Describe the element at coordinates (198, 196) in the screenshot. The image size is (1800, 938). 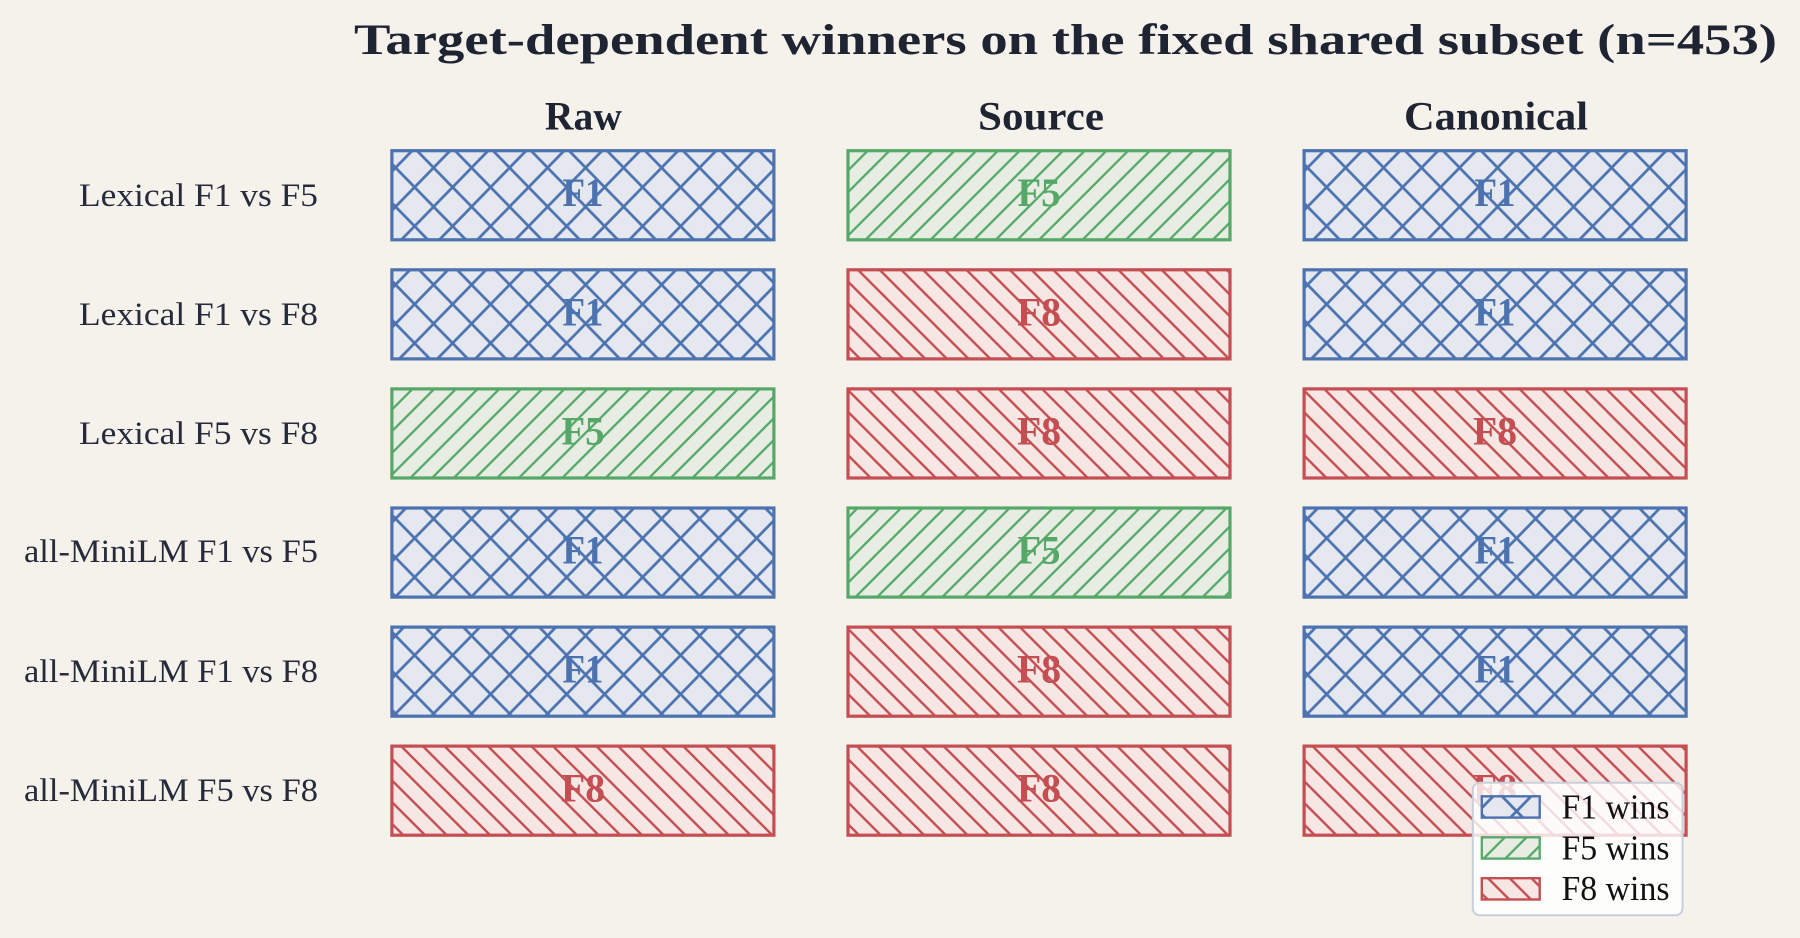
I see `svg-text: Lexical F1 vs F5` at that location.